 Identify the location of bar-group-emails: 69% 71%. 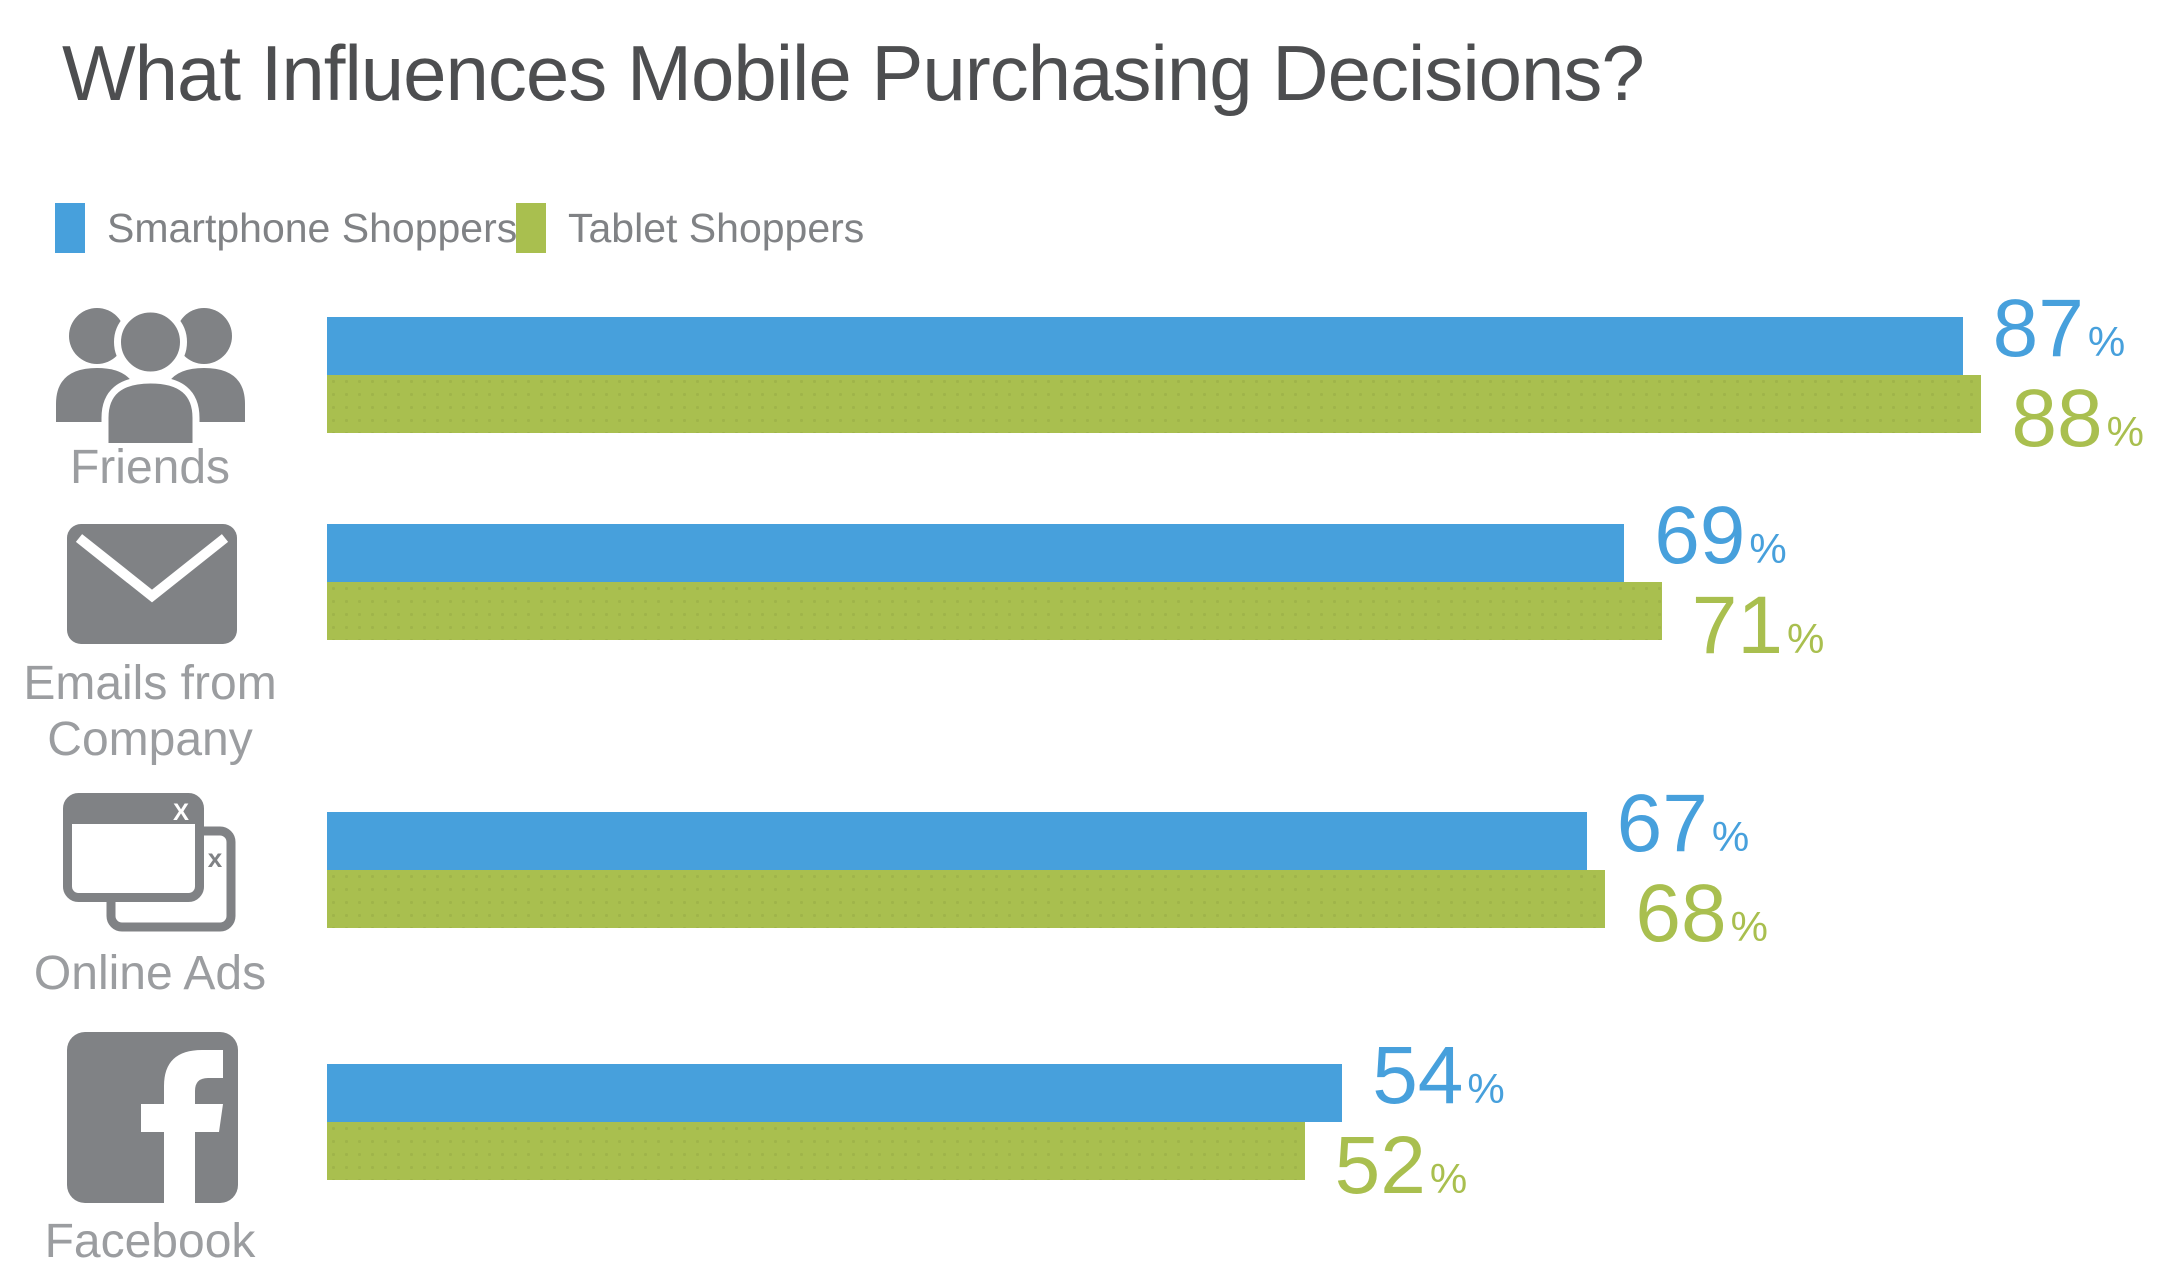
(1254, 581).